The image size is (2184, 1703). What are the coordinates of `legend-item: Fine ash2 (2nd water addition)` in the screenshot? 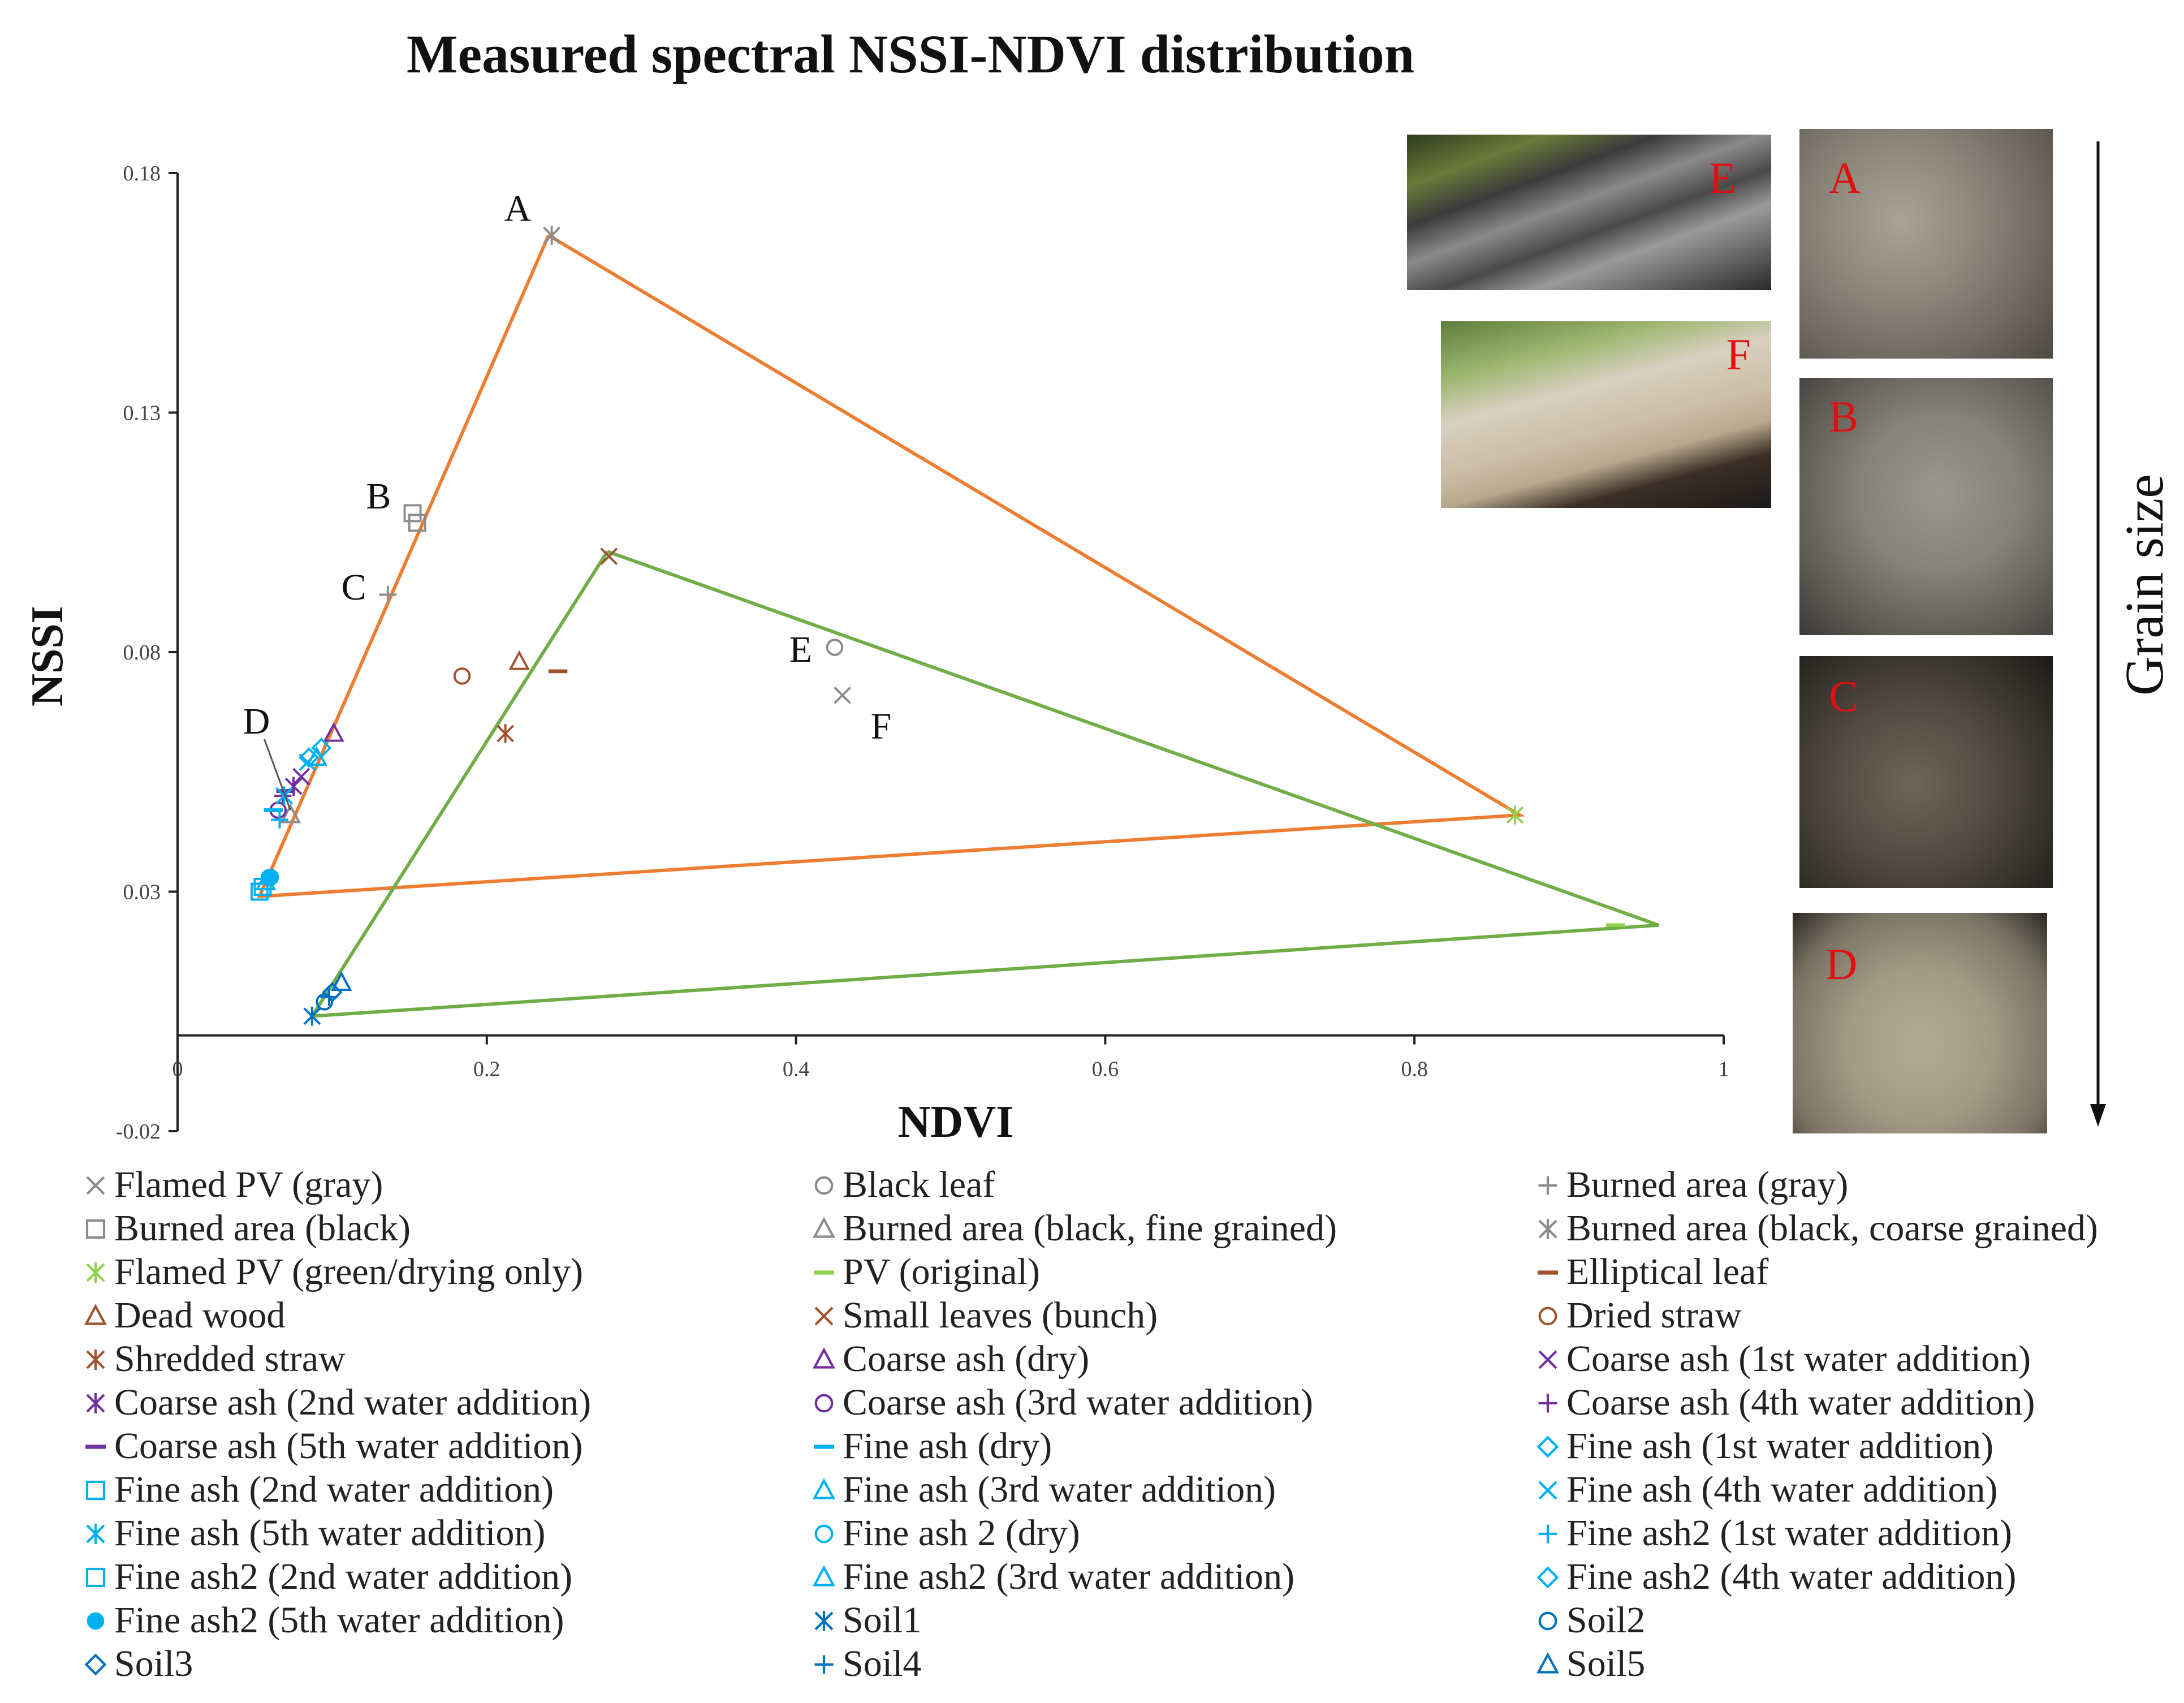 It's located at (325, 1577).